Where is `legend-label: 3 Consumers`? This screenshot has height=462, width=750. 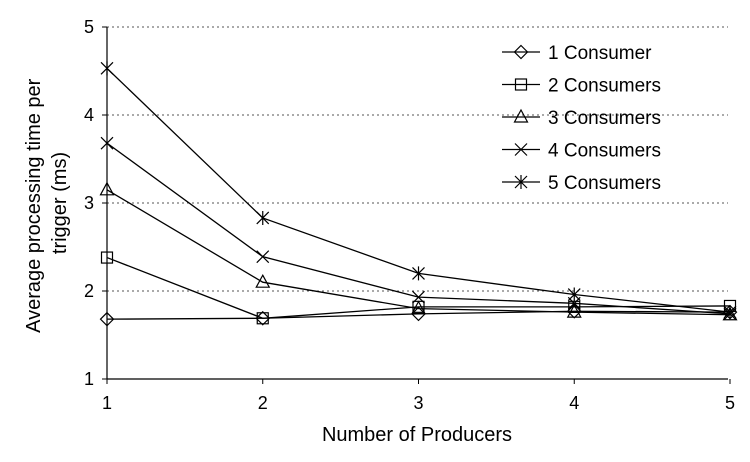 legend-label: 3 Consumers is located at coordinates (604, 118).